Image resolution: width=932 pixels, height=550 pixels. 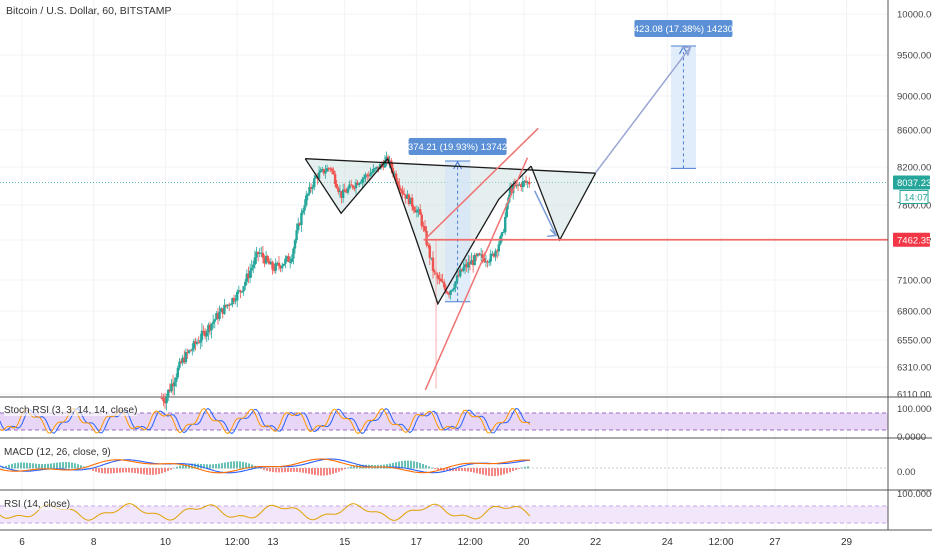 I want to click on neckline, so click(x=450, y=166).